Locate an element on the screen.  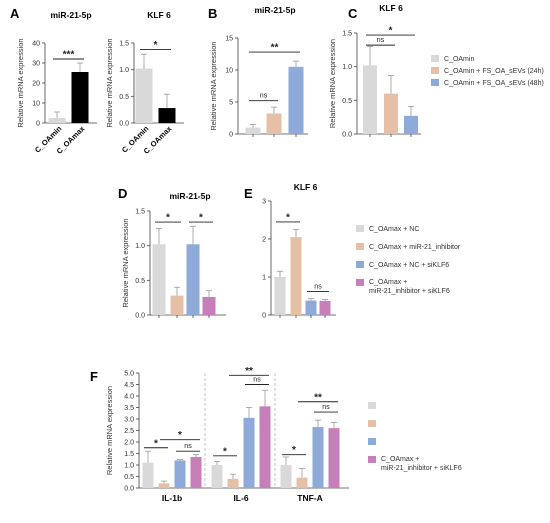
A2-y-tick-label: 0.0 is located at coordinates (124, 124).